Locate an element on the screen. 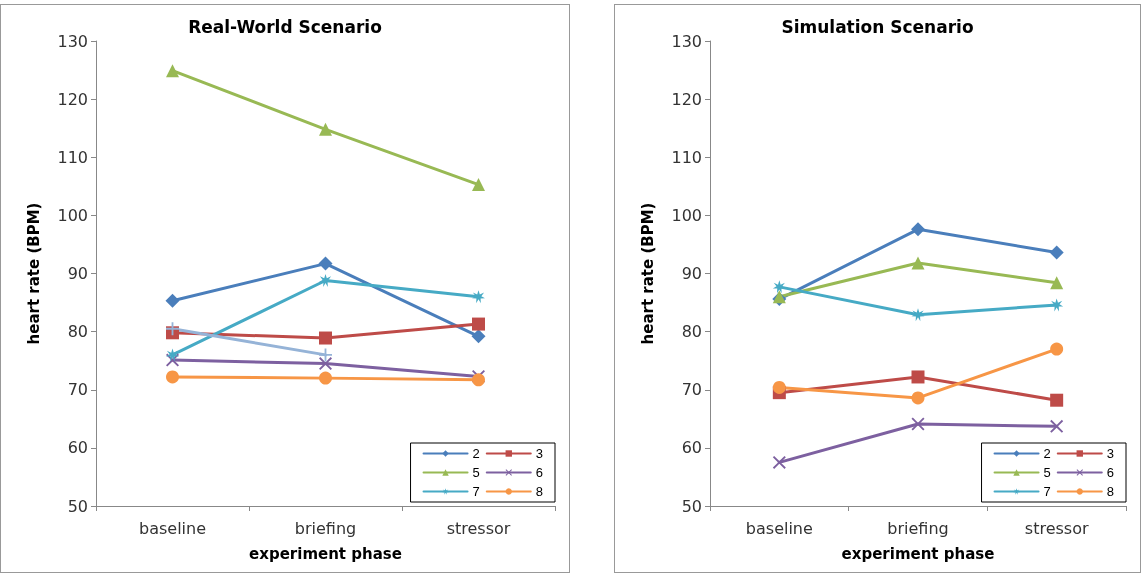  chart-title: Simulation Scenario is located at coordinates (877, 26).